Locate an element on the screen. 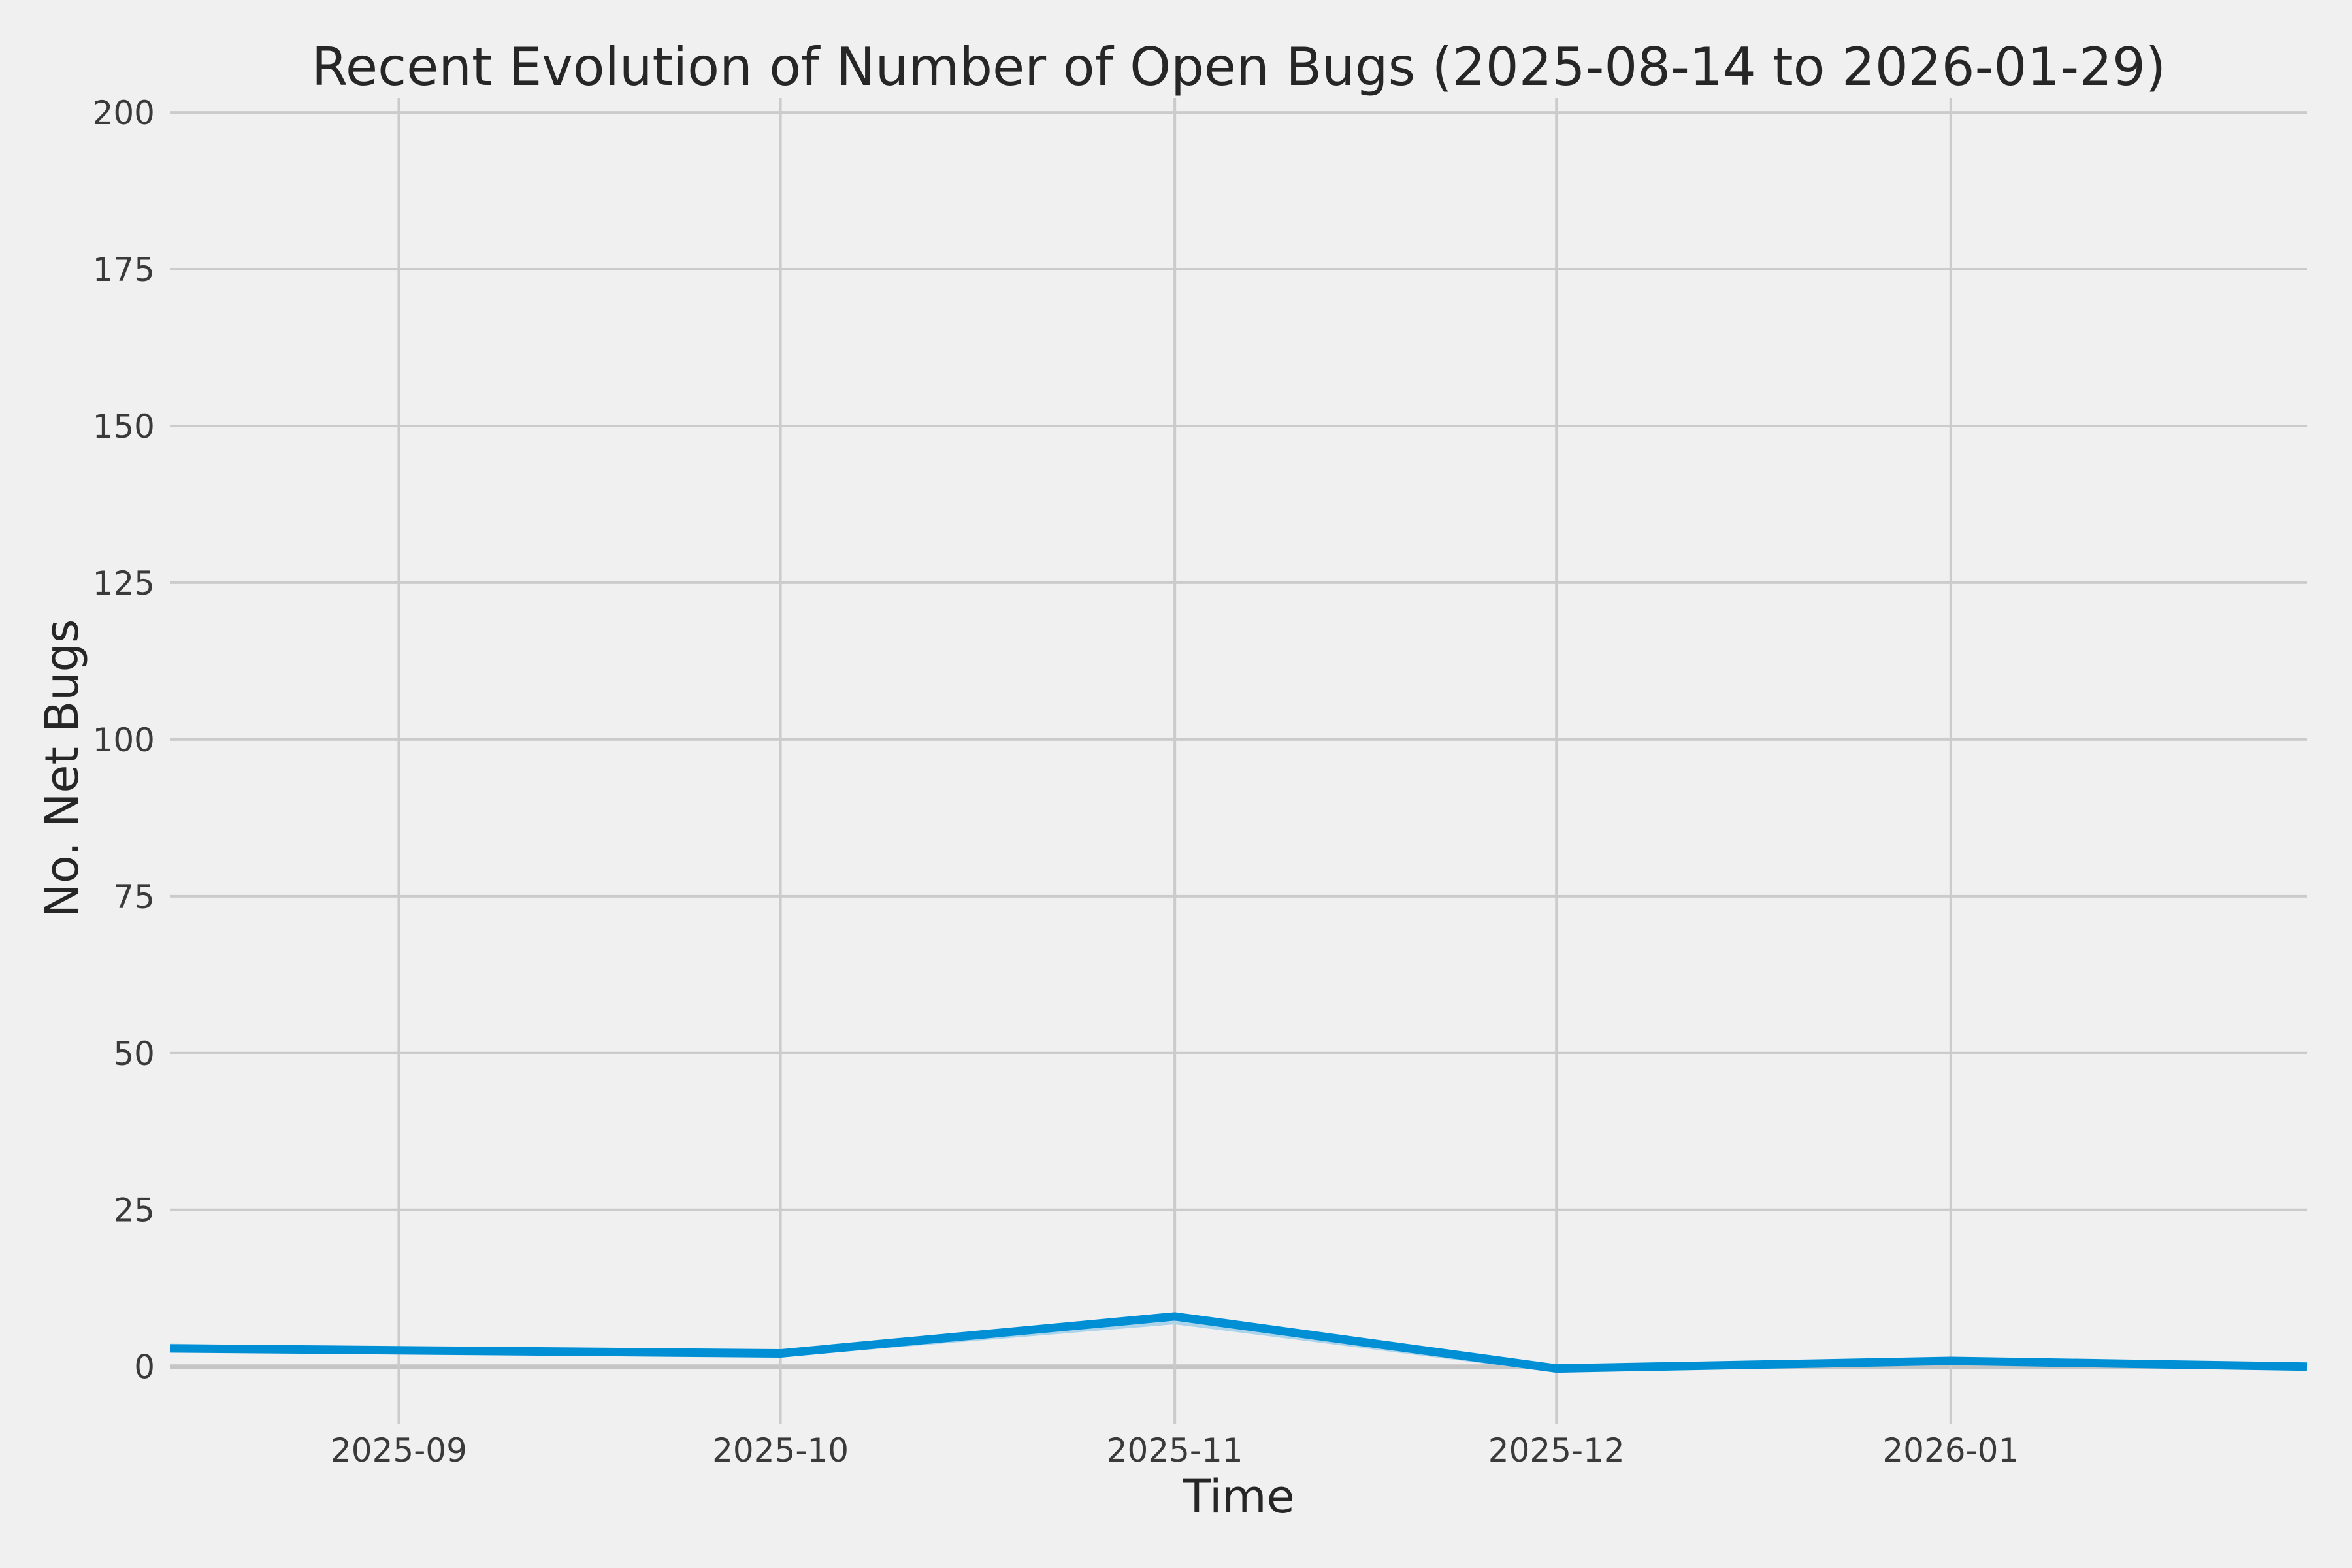 The height and width of the screenshot is (1568, 2352). y-tick-label: 100 is located at coordinates (124, 740).